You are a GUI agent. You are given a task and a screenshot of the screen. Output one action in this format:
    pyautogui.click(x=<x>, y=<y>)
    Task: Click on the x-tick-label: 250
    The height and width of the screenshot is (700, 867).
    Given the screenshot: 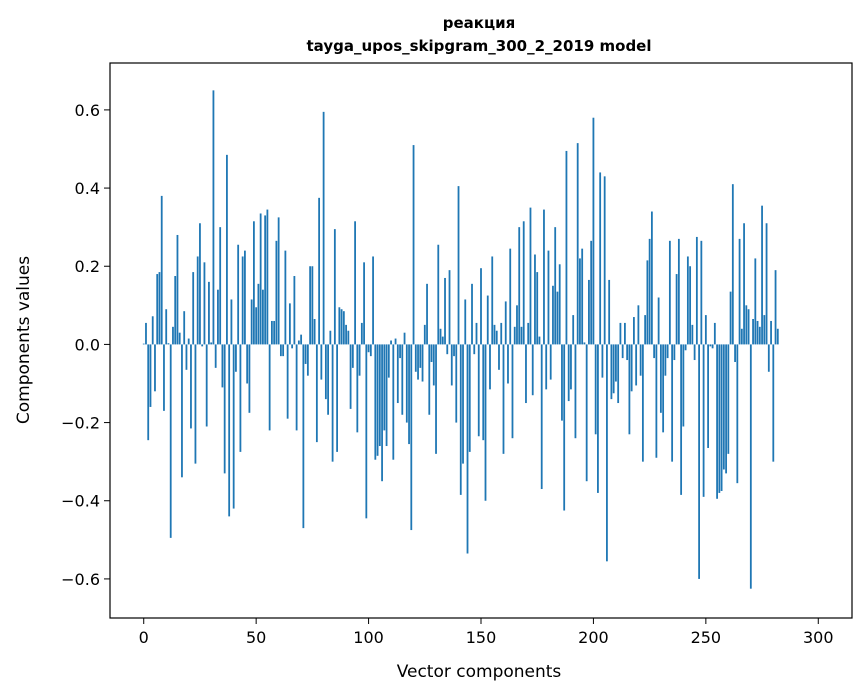 What is the action you would take?
    pyautogui.click(x=706, y=637)
    